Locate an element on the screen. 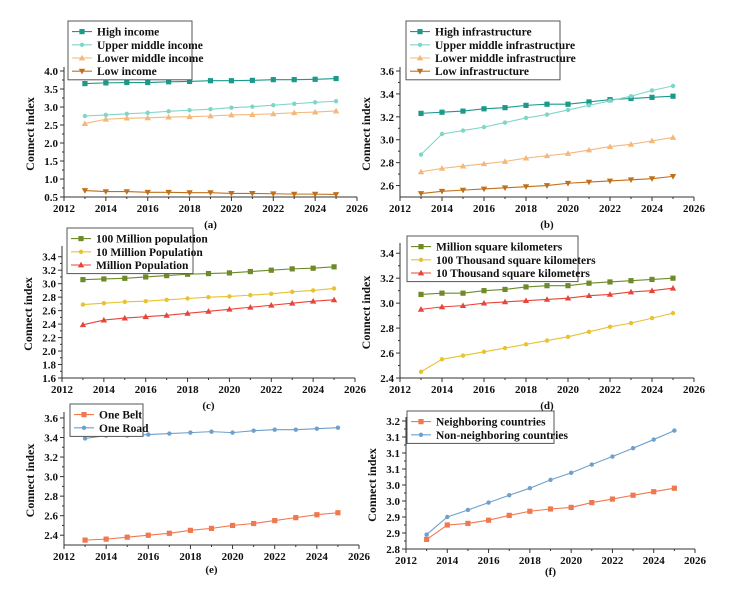  y-axis-label: Connect index is located at coordinates (372, 485).